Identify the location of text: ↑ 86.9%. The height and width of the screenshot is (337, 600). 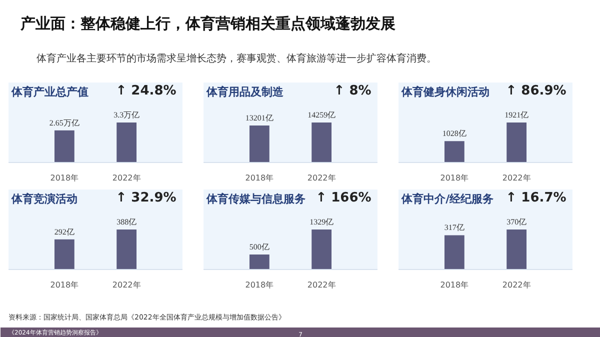
(536, 91).